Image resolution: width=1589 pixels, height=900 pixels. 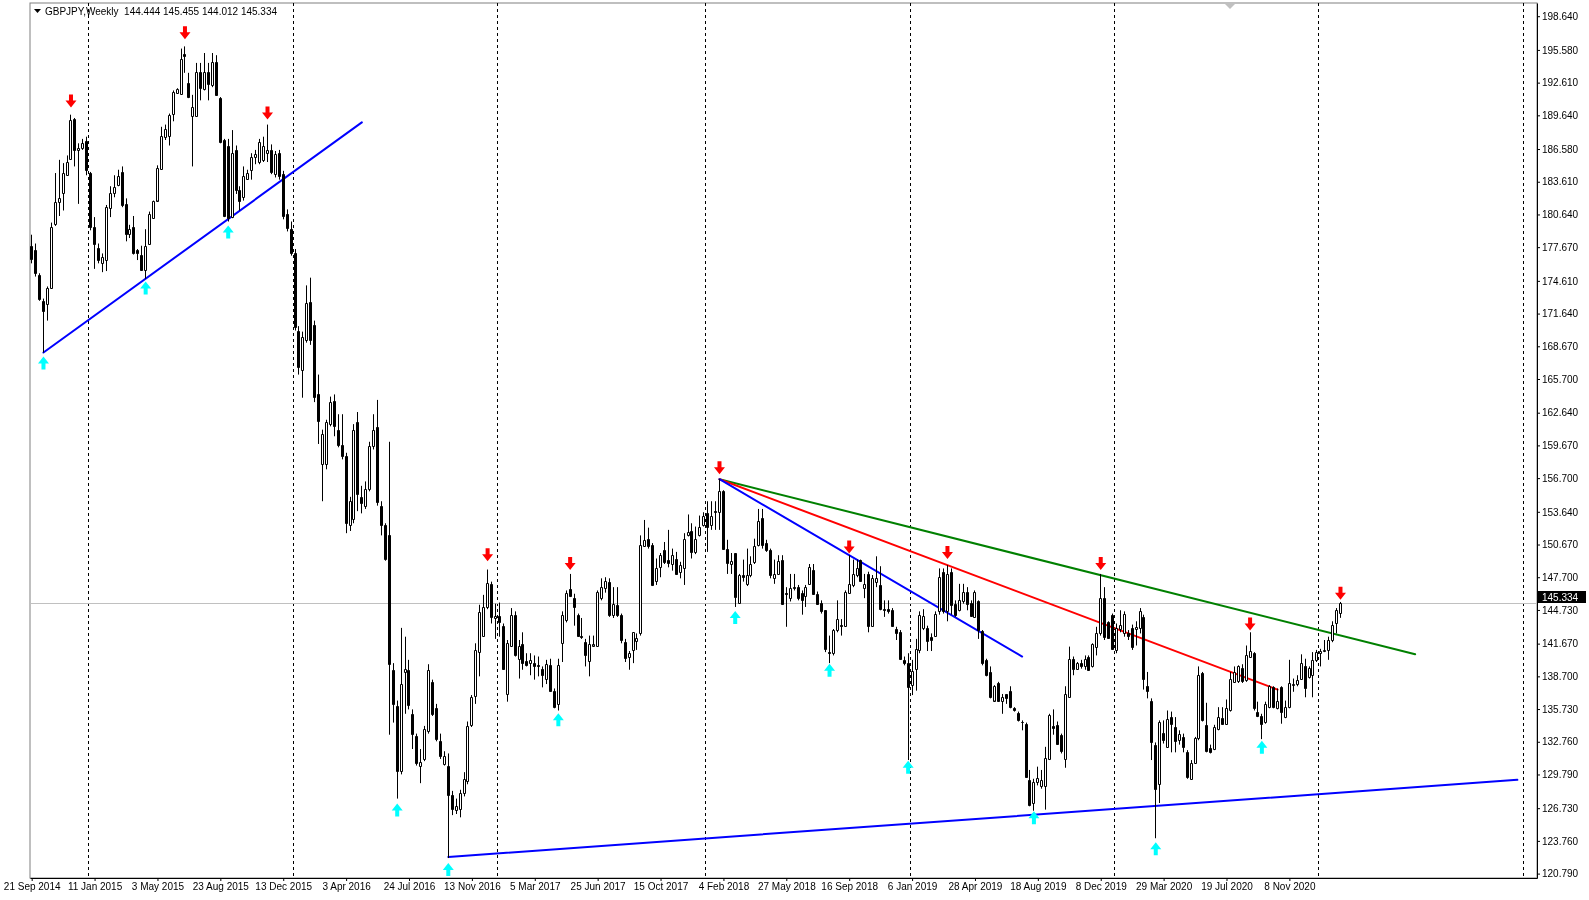 I want to click on x-tick-label: 5 Mar 2017, so click(x=535, y=887).